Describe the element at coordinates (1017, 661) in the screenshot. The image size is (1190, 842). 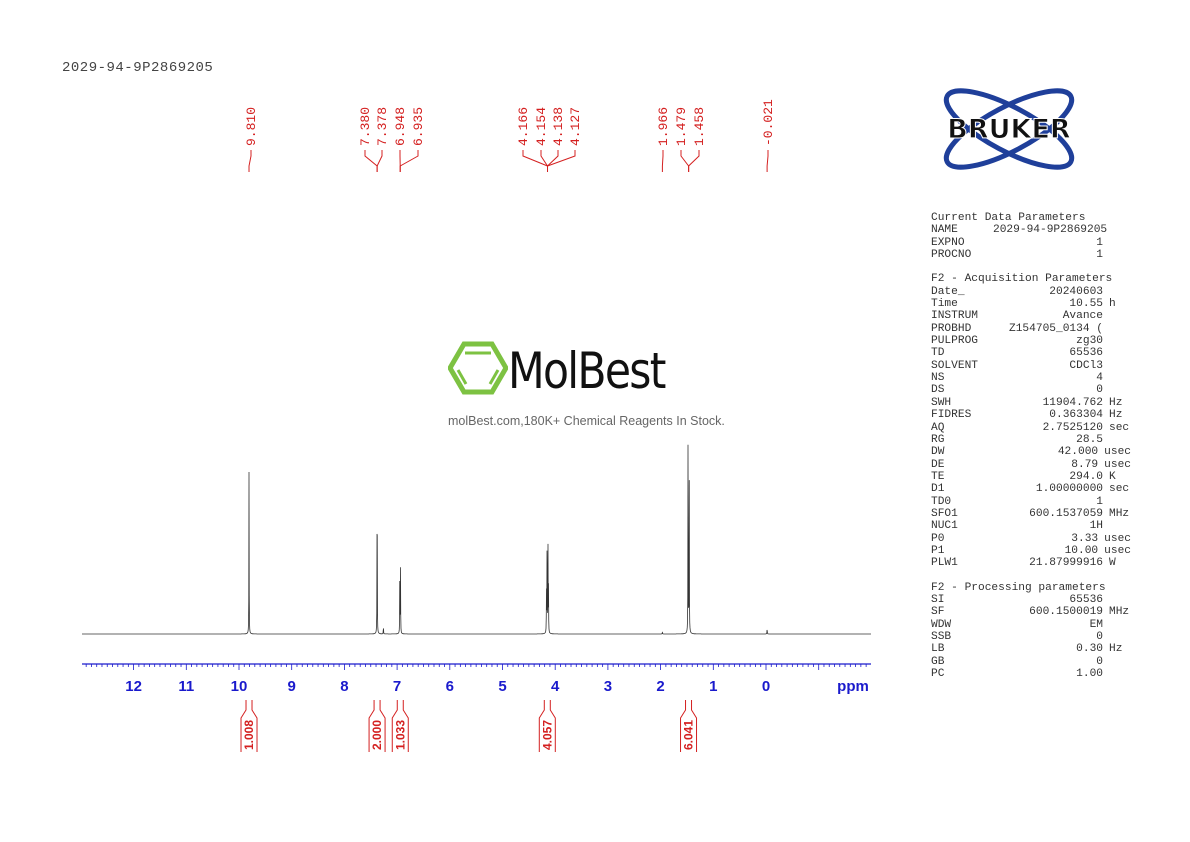
I see `parameter-row: GB 0` at that location.